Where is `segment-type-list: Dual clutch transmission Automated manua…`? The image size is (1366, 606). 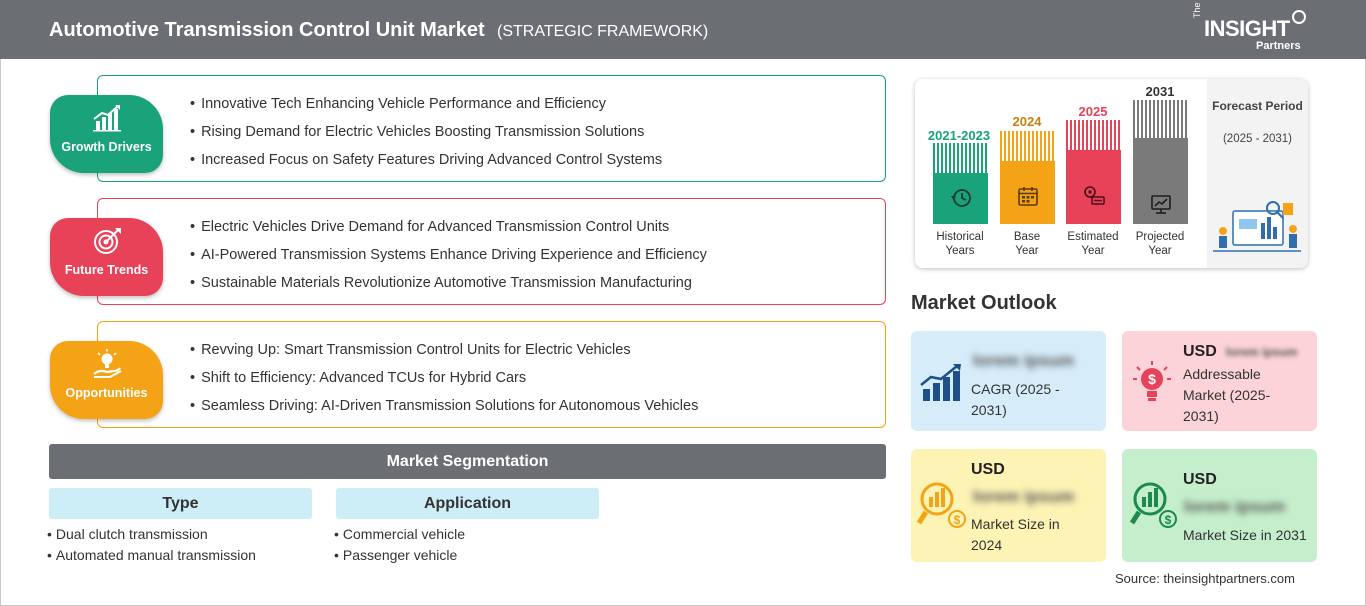
segment-type-list: Dual clutch transmission Automated manua… is located at coordinates (151, 545).